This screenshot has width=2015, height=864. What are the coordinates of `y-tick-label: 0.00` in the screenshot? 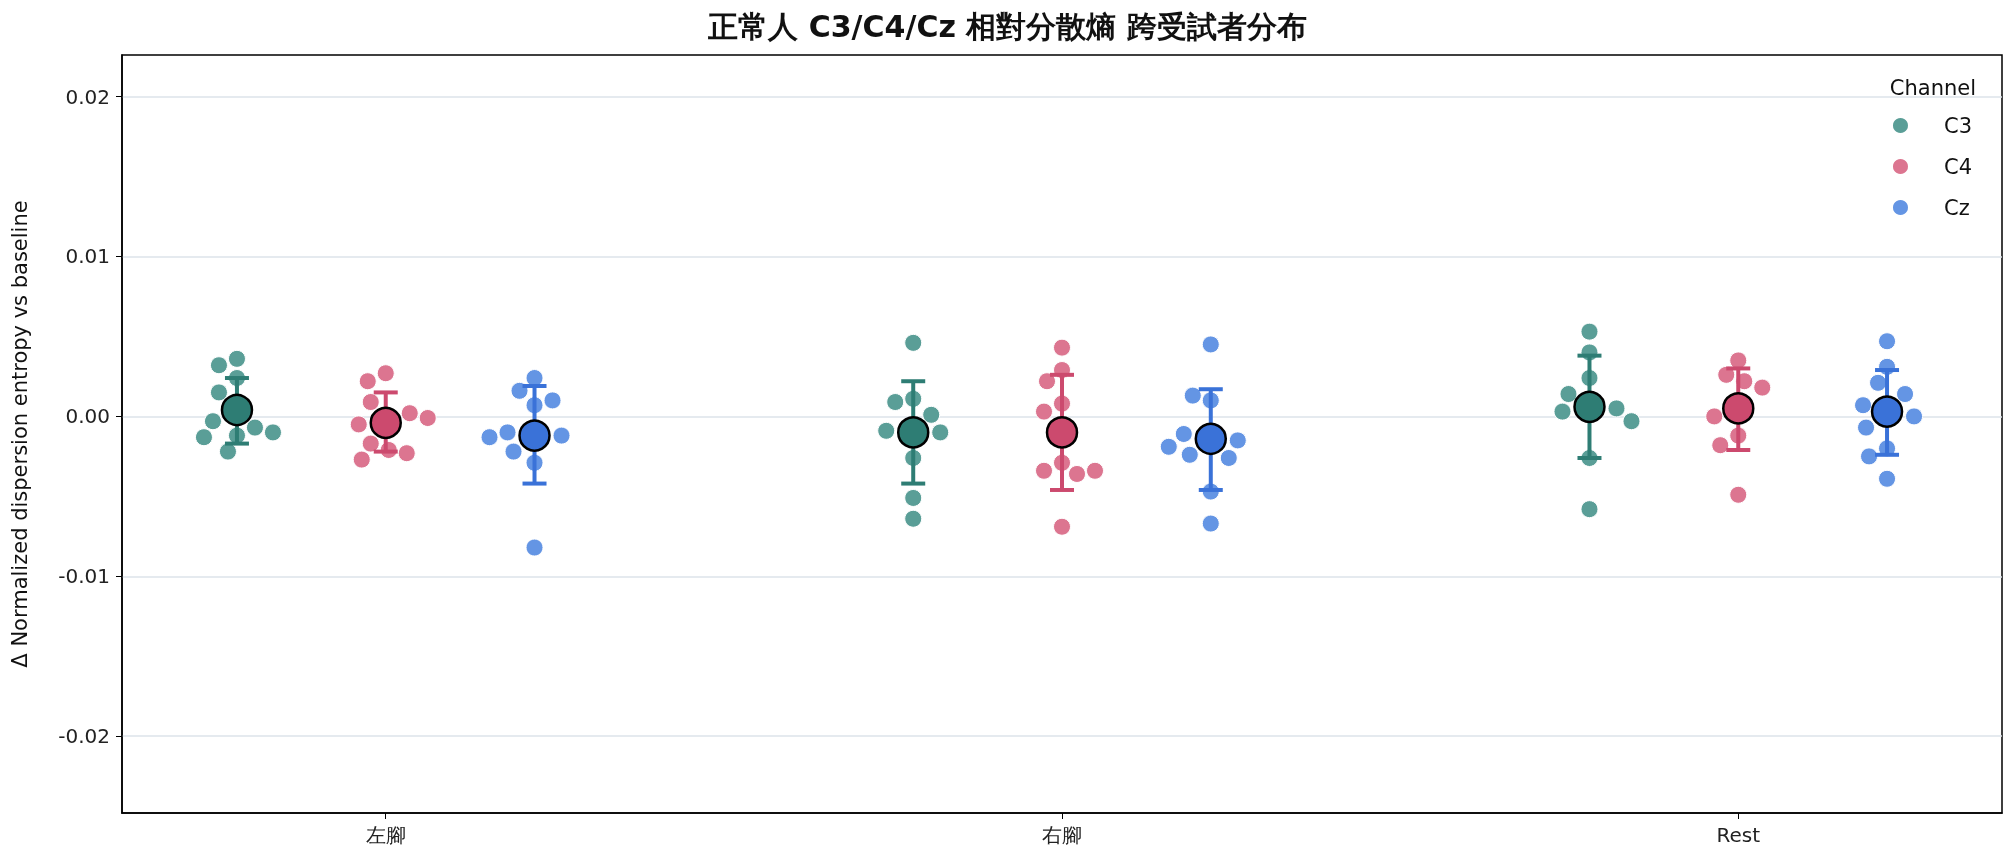 It's located at (87, 416).